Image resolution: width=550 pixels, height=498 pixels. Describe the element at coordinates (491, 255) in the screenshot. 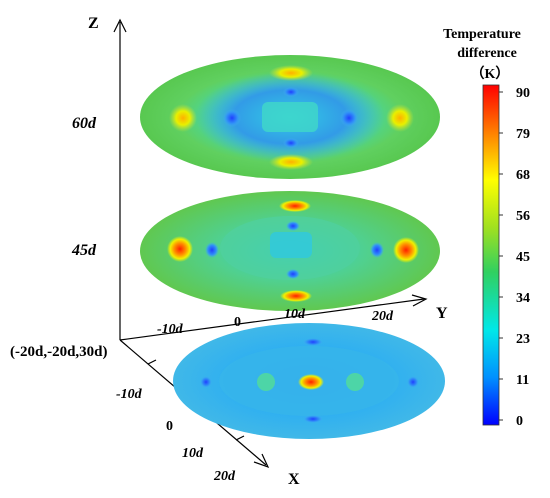

I see `colorbar-gradient` at that location.